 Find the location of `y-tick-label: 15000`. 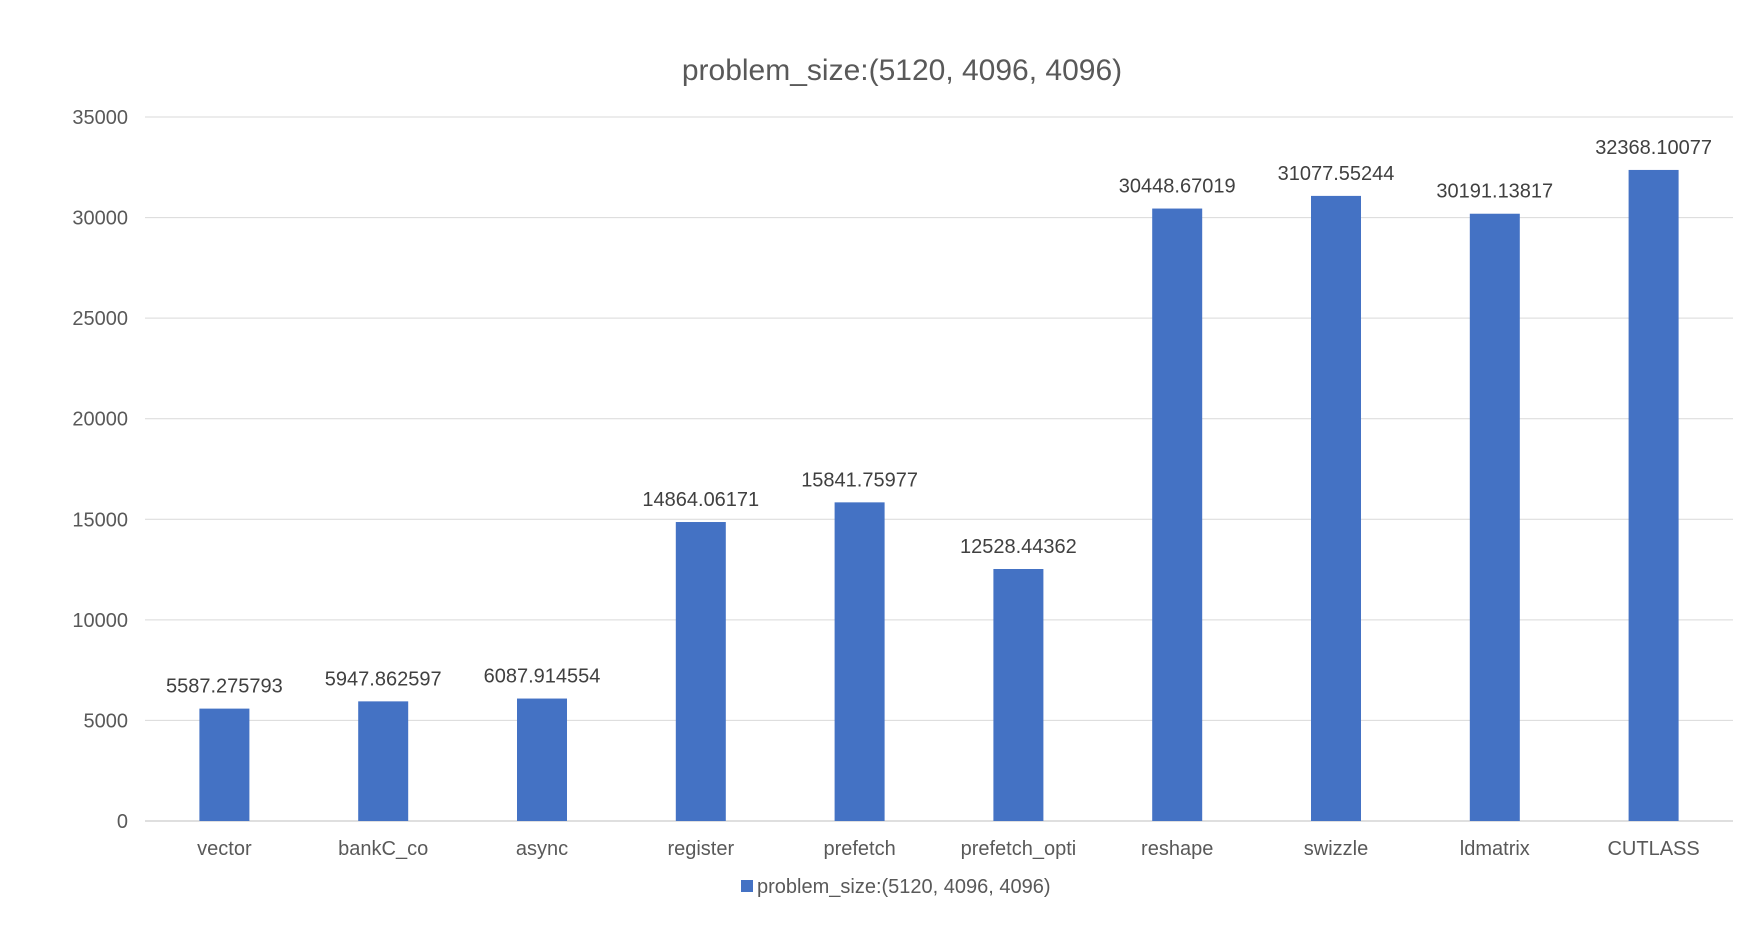

y-tick-label: 15000 is located at coordinates (100, 520).